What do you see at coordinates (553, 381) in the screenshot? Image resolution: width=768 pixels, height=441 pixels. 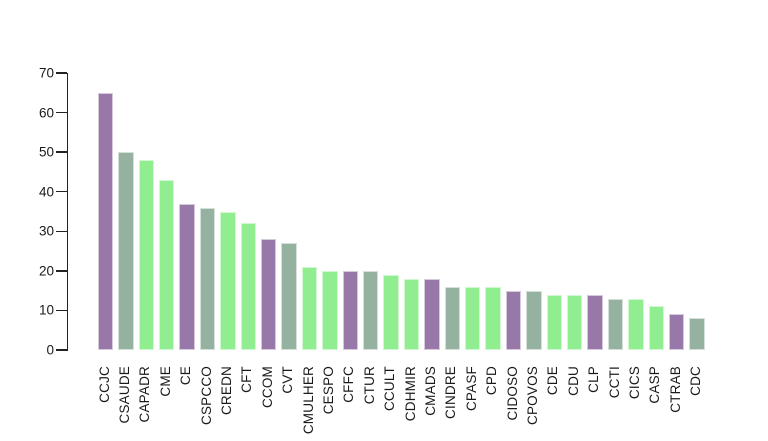 I see `x-axis-label-CDE: CDE` at bounding box center [553, 381].